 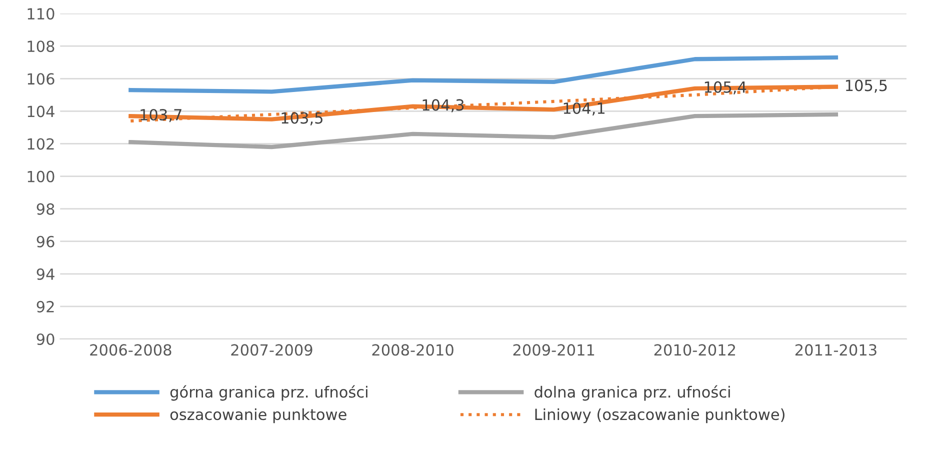 I want to click on y-tick-label: 92, so click(x=45, y=306).